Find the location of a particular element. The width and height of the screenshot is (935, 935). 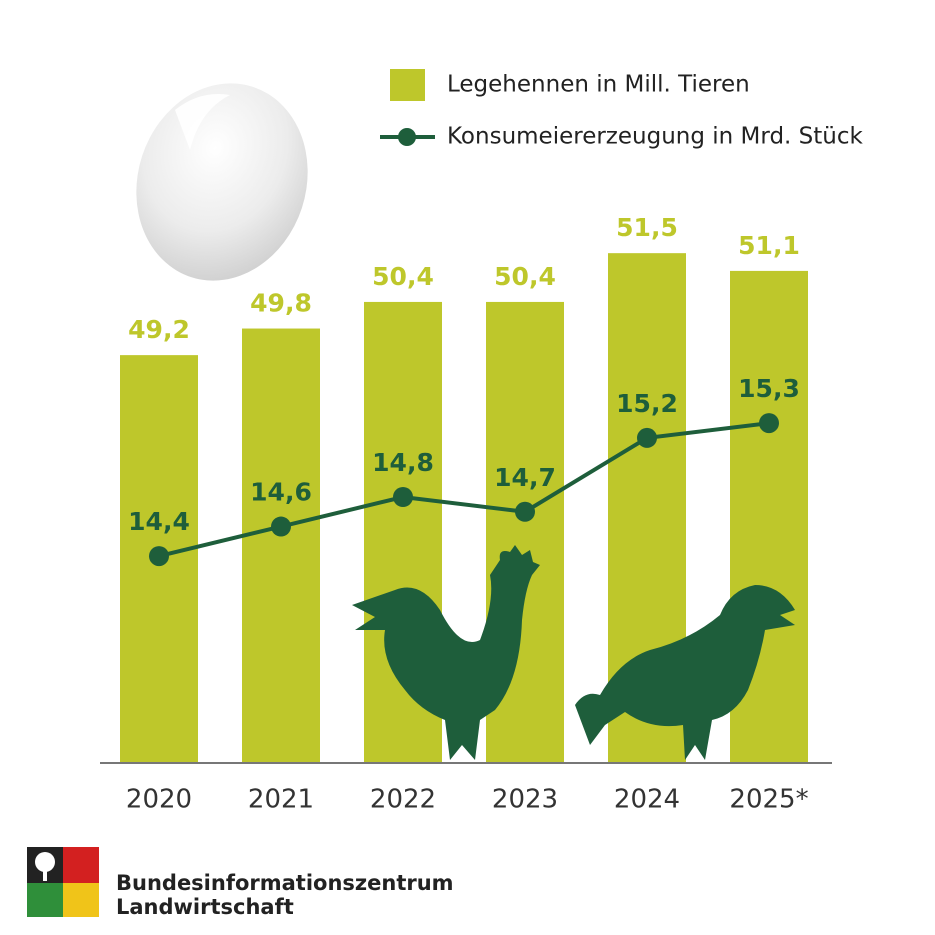

bar is located at coordinates (281, 545).